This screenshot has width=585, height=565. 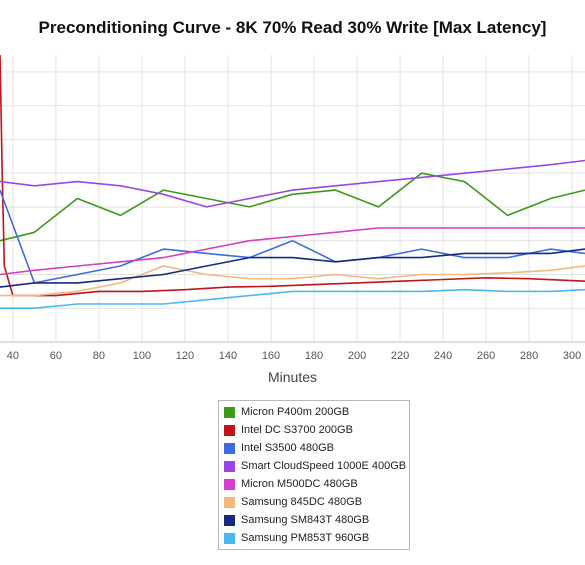 I want to click on x-tick-label: 40, so click(x=13, y=356).